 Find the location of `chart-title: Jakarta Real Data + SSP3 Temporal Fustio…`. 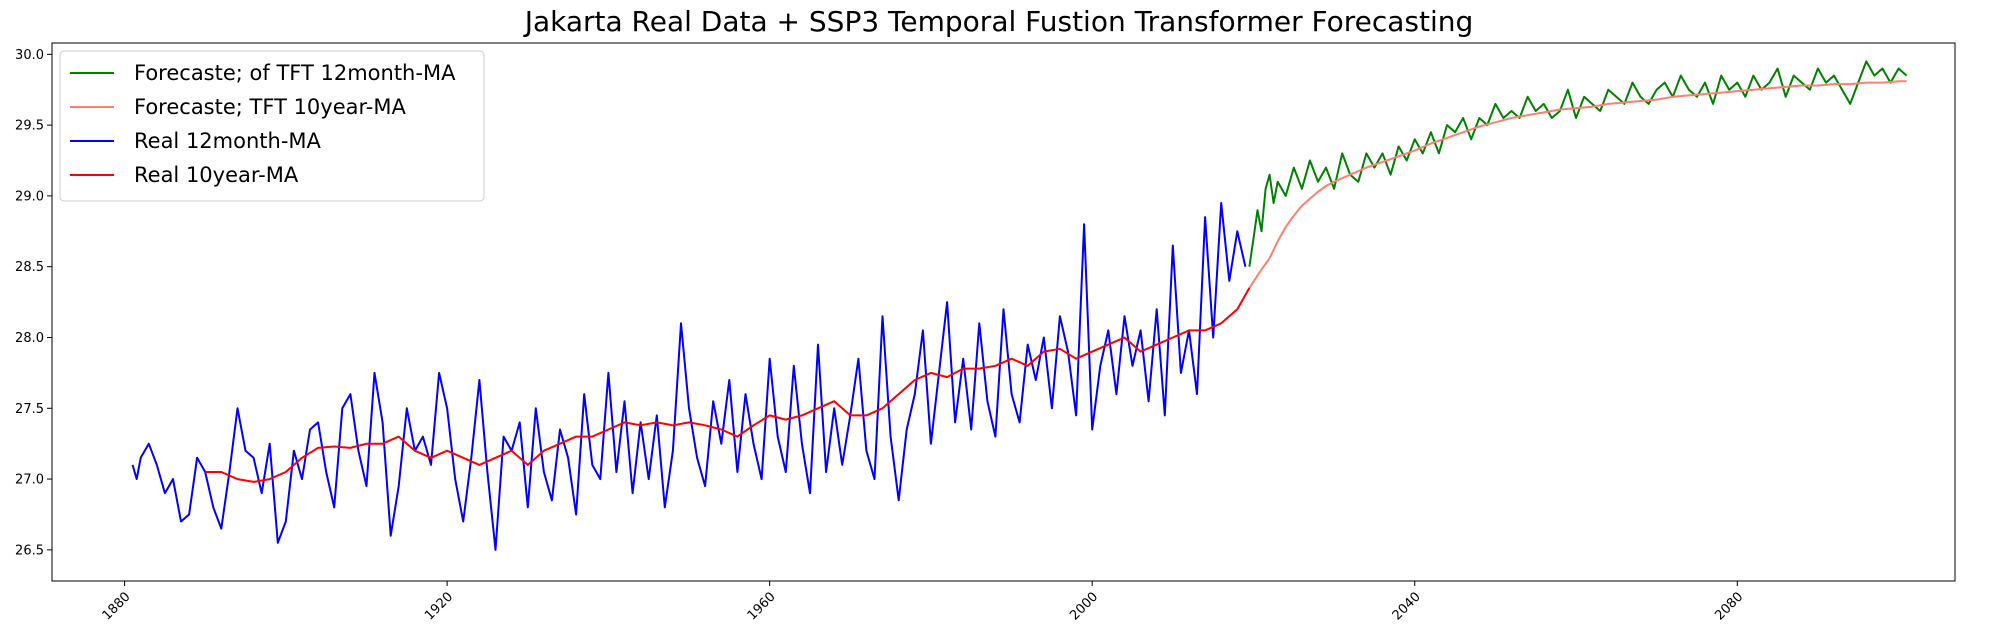

chart-title: Jakarta Real Data + SSP3 Temporal Fustio… is located at coordinates (998, 21).